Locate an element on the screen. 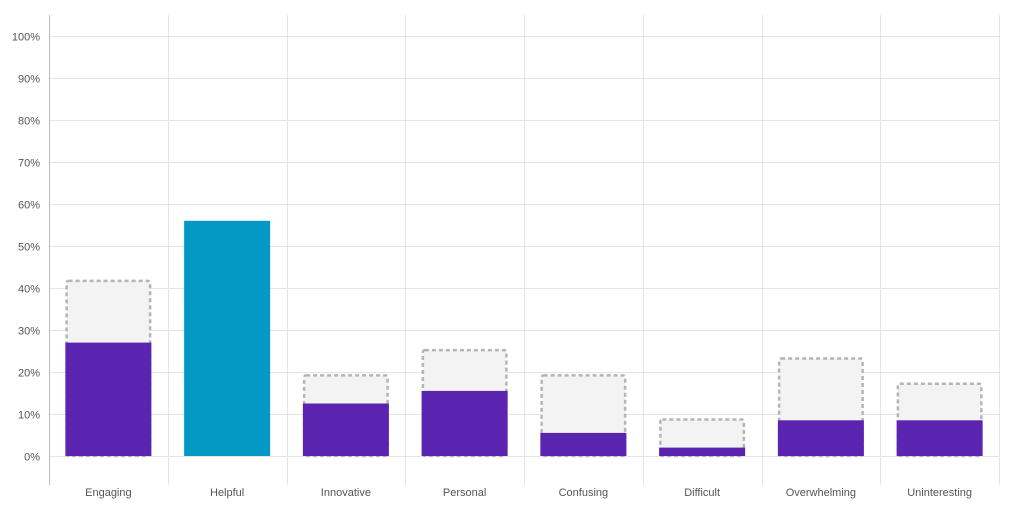 This screenshot has width=1024, height=511. y-axis-ticks: 0% 10% 20% 30% 40% 50% 60% 70% 80% 90% 100% is located at coordinates (26, 248).